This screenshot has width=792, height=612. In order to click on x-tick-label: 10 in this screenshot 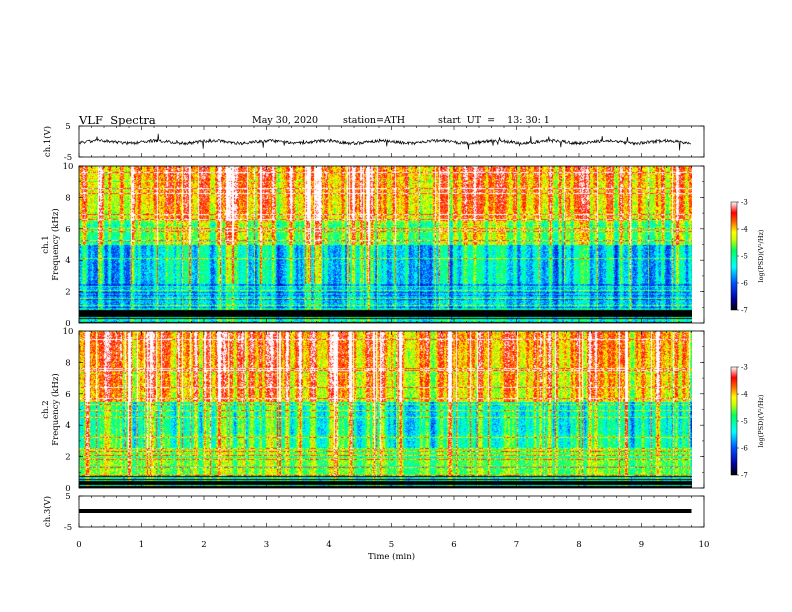, I will do `click(704, 545)`.